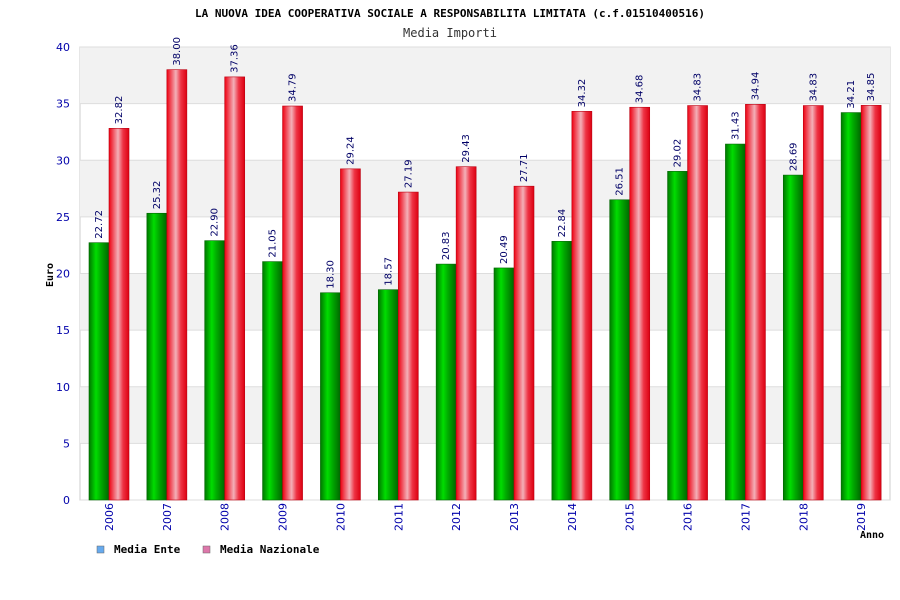 This screenshot has height=600, width=900. I want to click on bar-media-ente-2014, so click(562, 371).